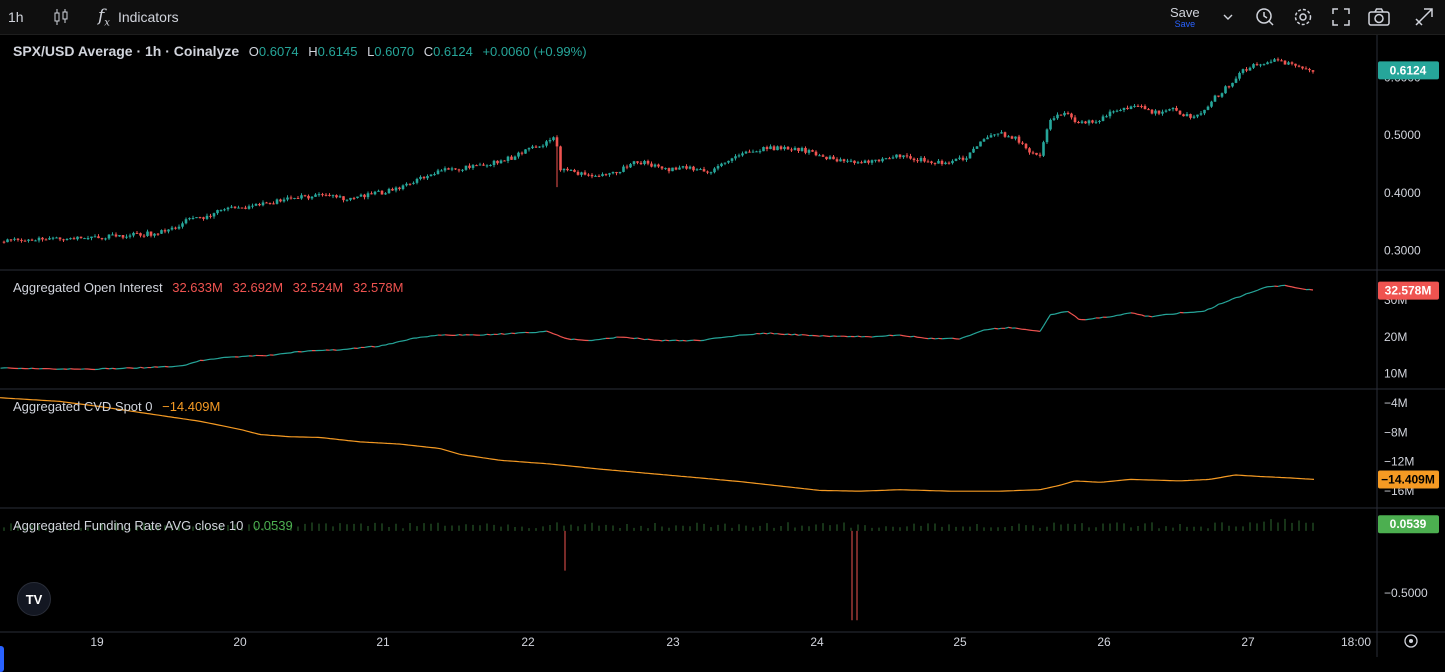  What do you see at coordinates (61, 17) in the screenshot?
I see `chart-type-button` at bounding box center [61, 17].